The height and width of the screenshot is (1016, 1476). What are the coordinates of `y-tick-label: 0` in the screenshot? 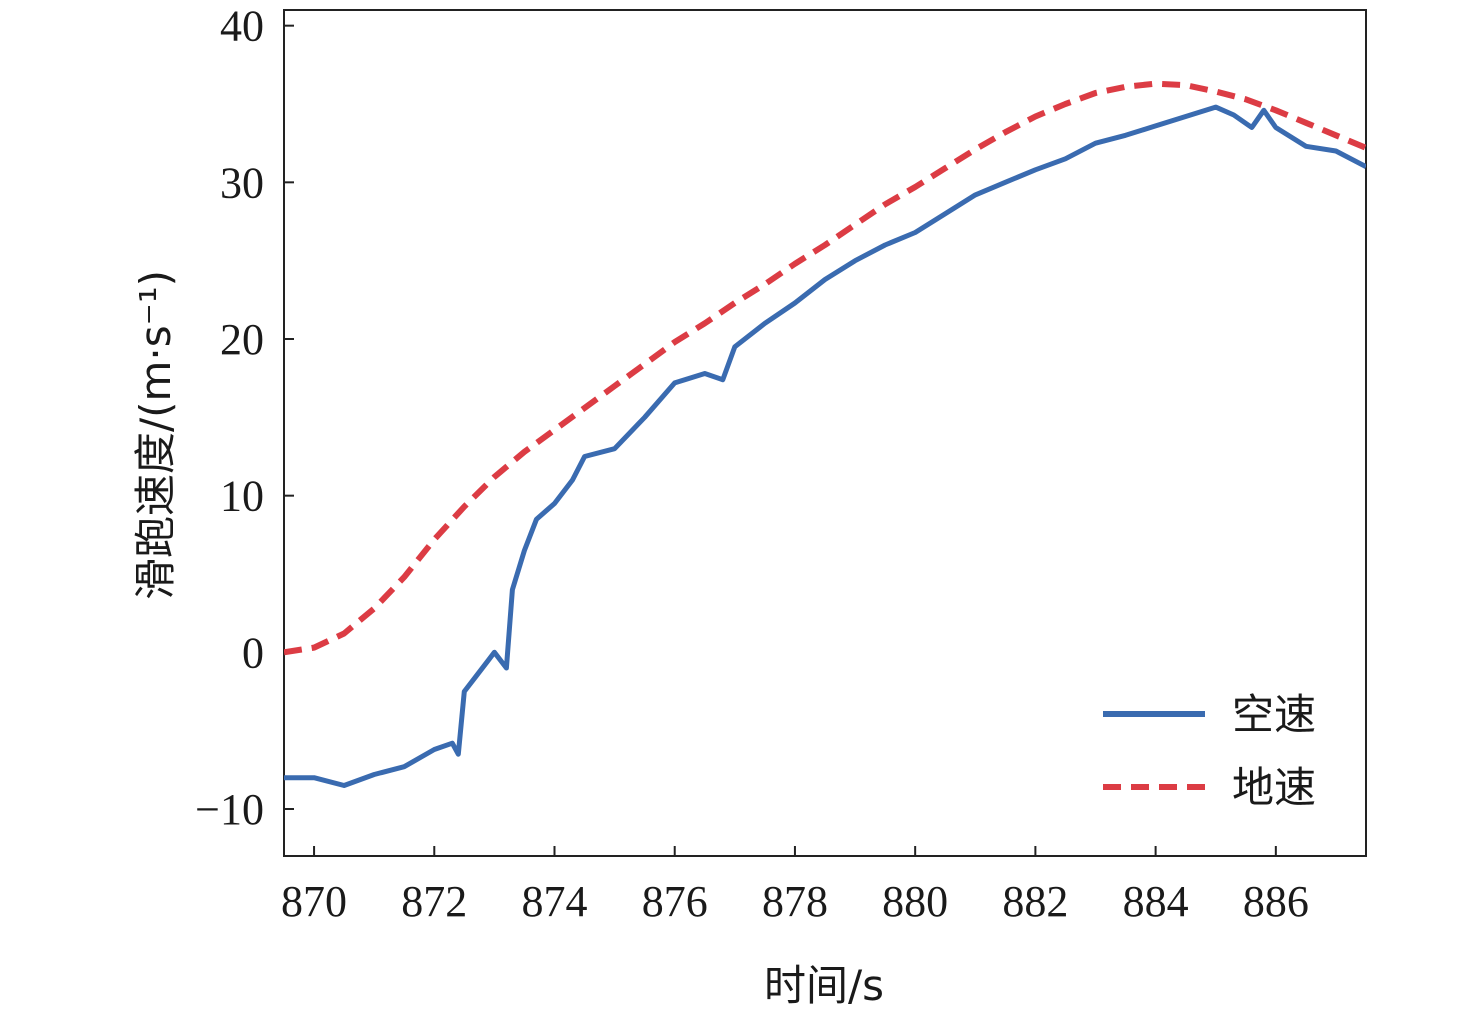 It's located at (253, 652).